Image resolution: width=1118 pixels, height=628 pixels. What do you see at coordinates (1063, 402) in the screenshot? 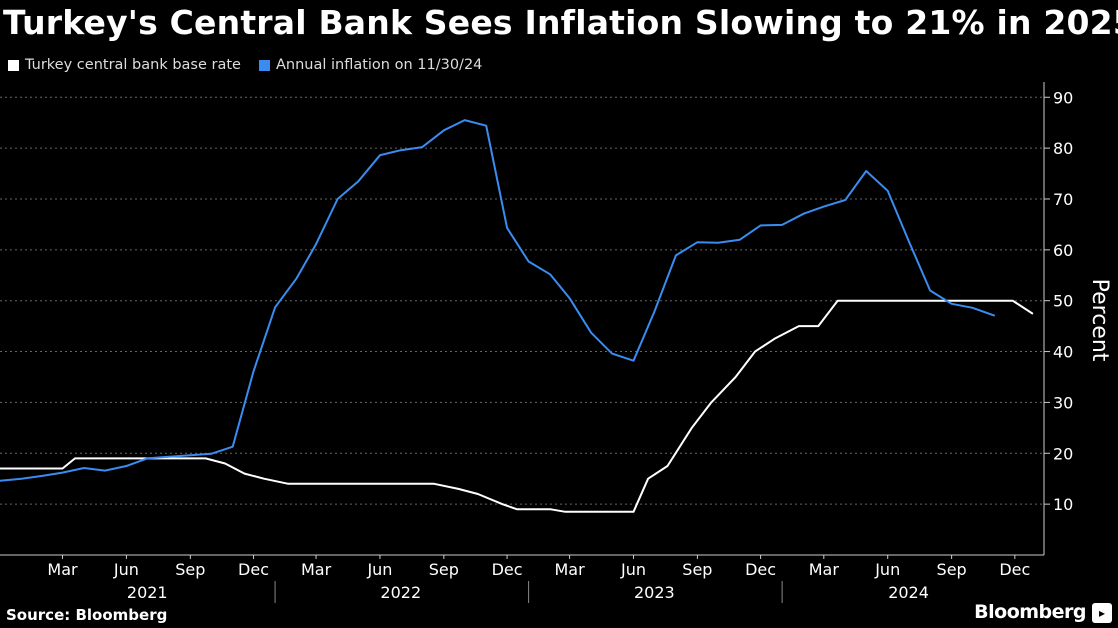
I see `y-tick-label: 30` at bounding box center [1063, 402].